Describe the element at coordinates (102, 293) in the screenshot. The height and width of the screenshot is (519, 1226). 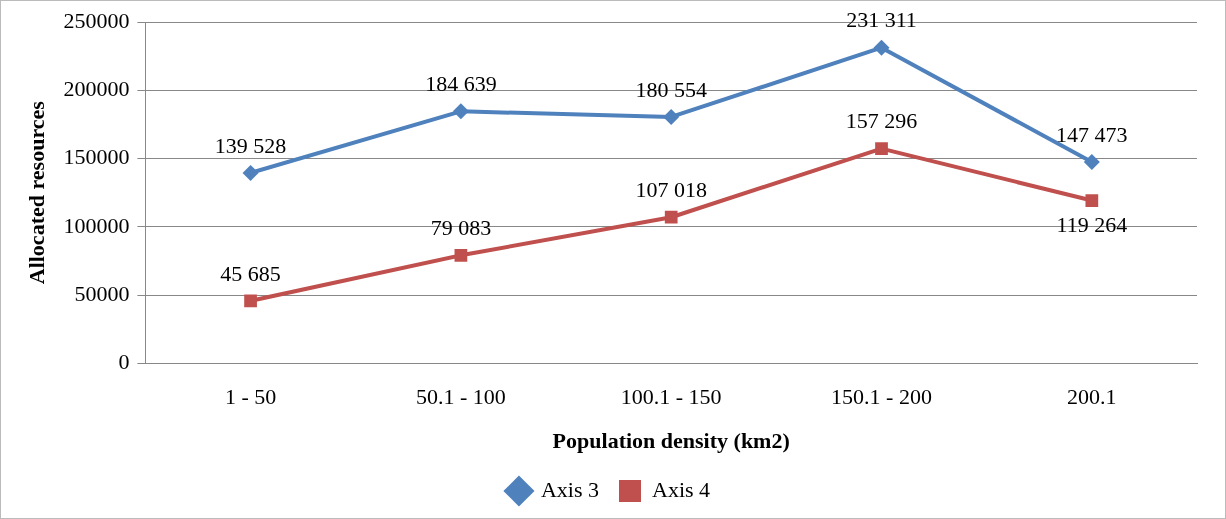
I see `y-tick-label: 50000` at that location.